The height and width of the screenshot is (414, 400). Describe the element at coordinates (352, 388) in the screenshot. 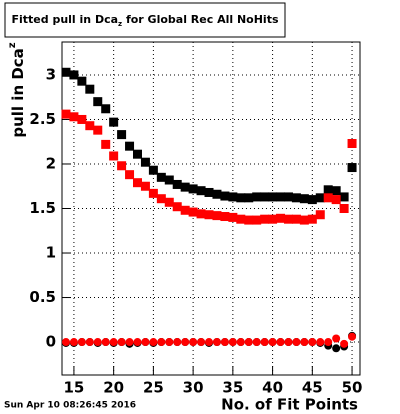

I see `x-tick-label: 50` at that location.